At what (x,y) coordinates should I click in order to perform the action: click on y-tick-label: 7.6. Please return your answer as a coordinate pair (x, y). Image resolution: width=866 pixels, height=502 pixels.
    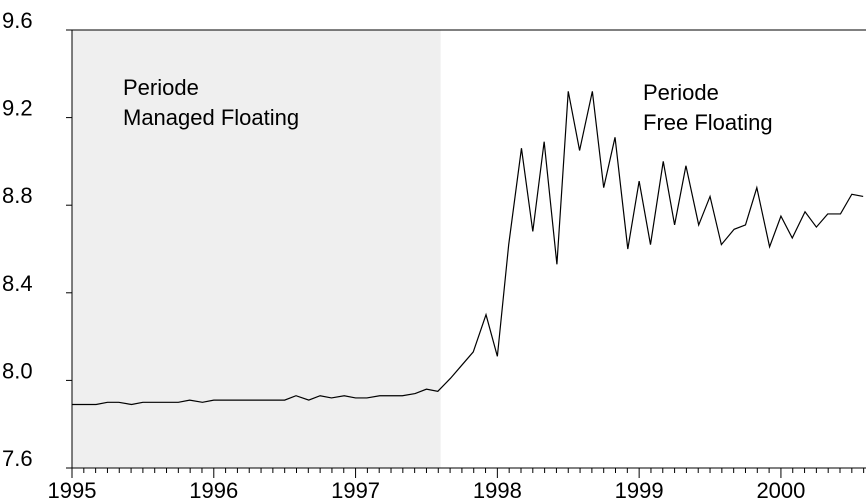
    Looking at the image, I should click on (17, 458).